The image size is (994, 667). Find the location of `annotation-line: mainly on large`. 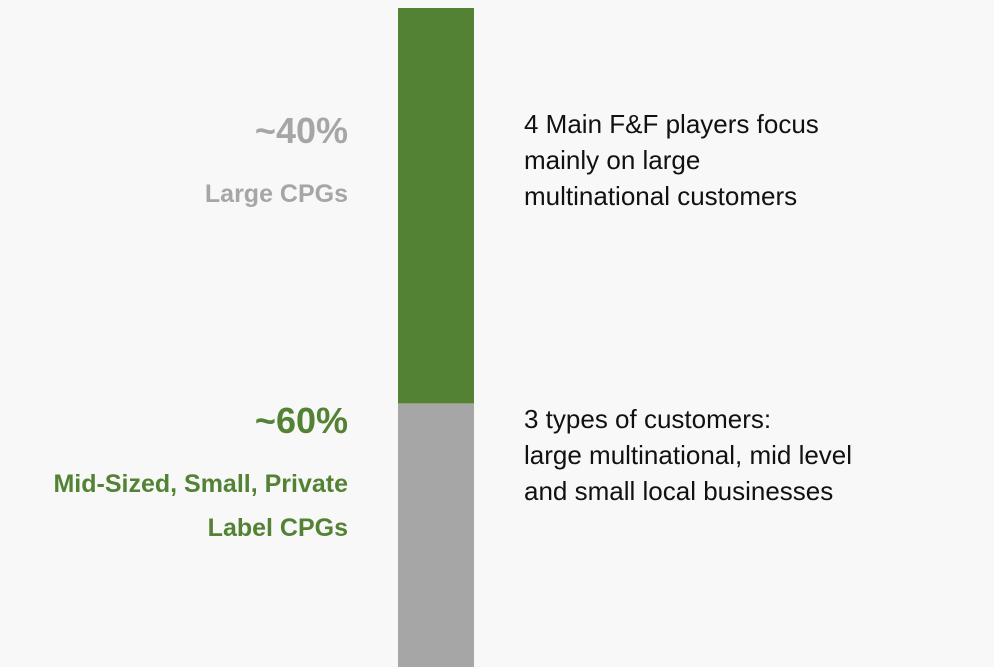

annotation-line: mainly on large is located at coordinates (612, 160).